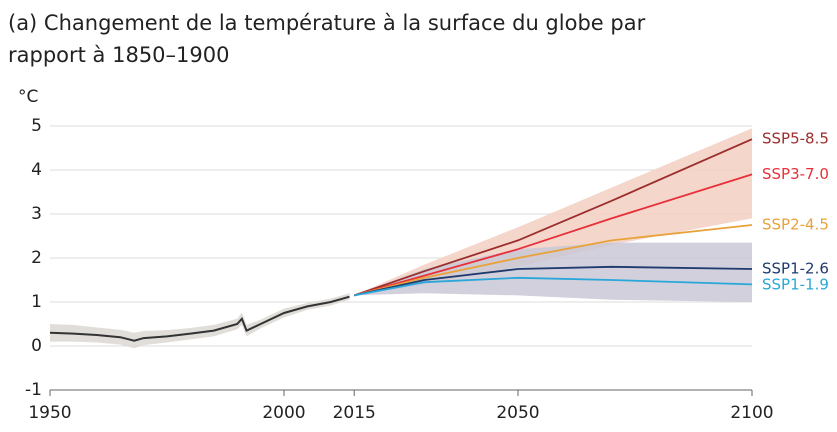 The width and height of the screenshot is (837, 432). What do you see at coordinates (36, 126) in the screenshot?
I see `y-tick-label: 5` at bounding box center [36, 126].